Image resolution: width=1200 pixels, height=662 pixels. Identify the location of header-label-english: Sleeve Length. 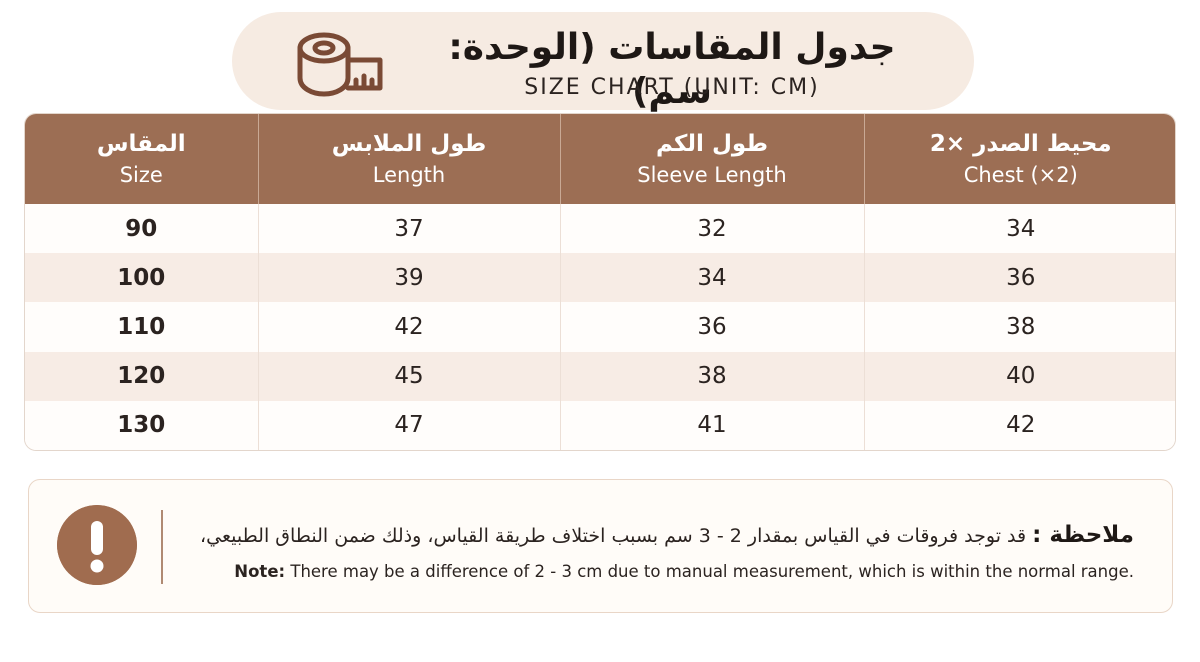
(712, 175).